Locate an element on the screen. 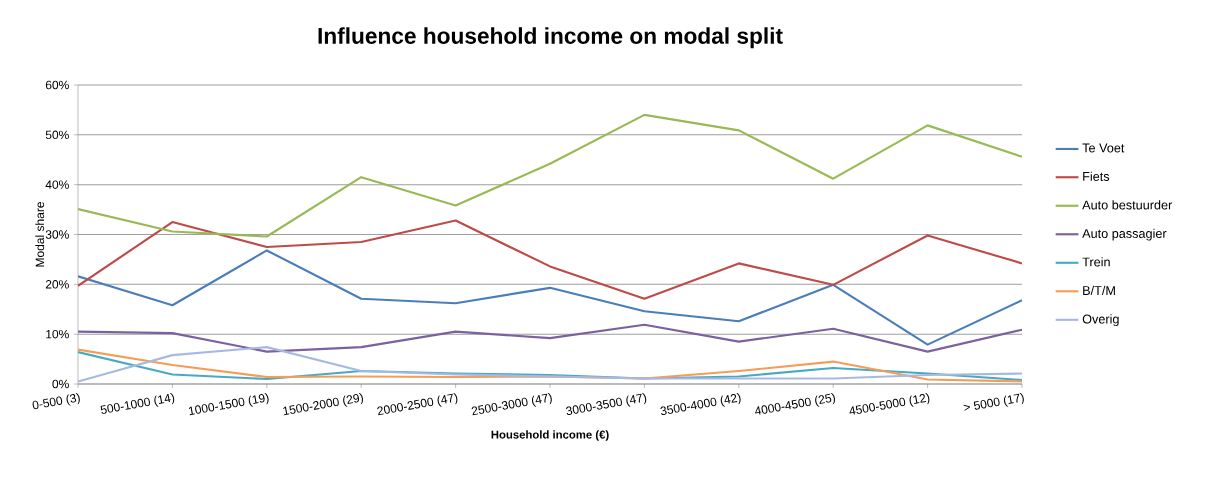 This screenshot has width=1212, height=490. x-tick-label: 1500-2000 (29) is located at coordinates (323, 404).